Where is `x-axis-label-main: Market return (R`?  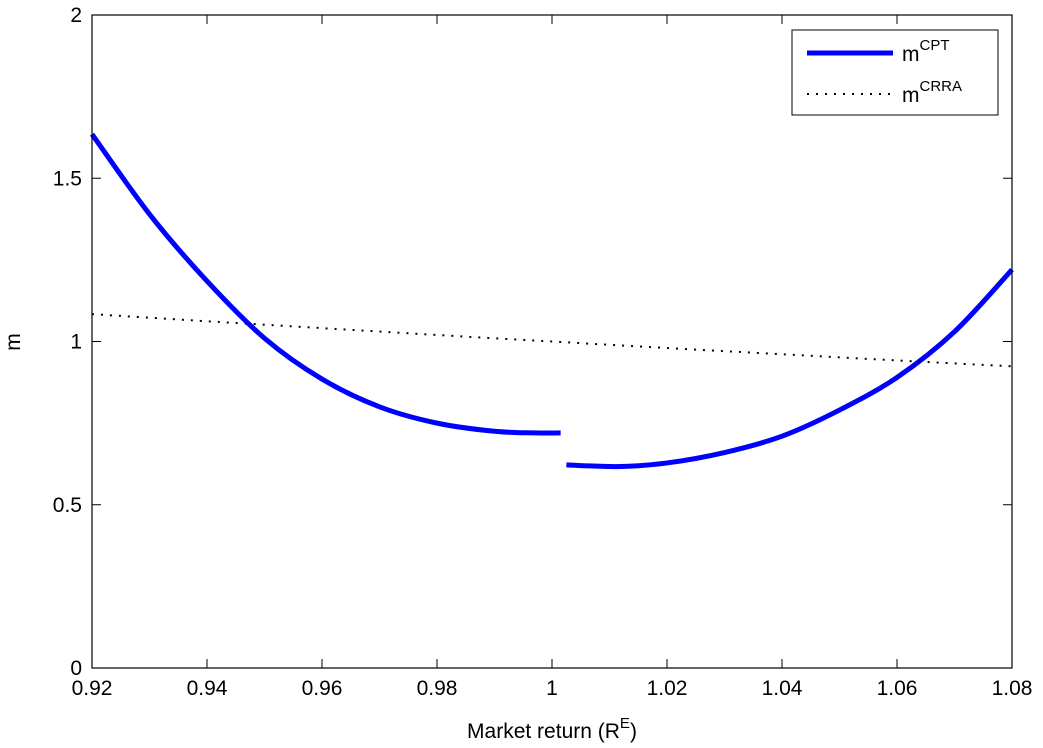
x-axis-label-main: Market return (R is located at coordinates (543, 731).